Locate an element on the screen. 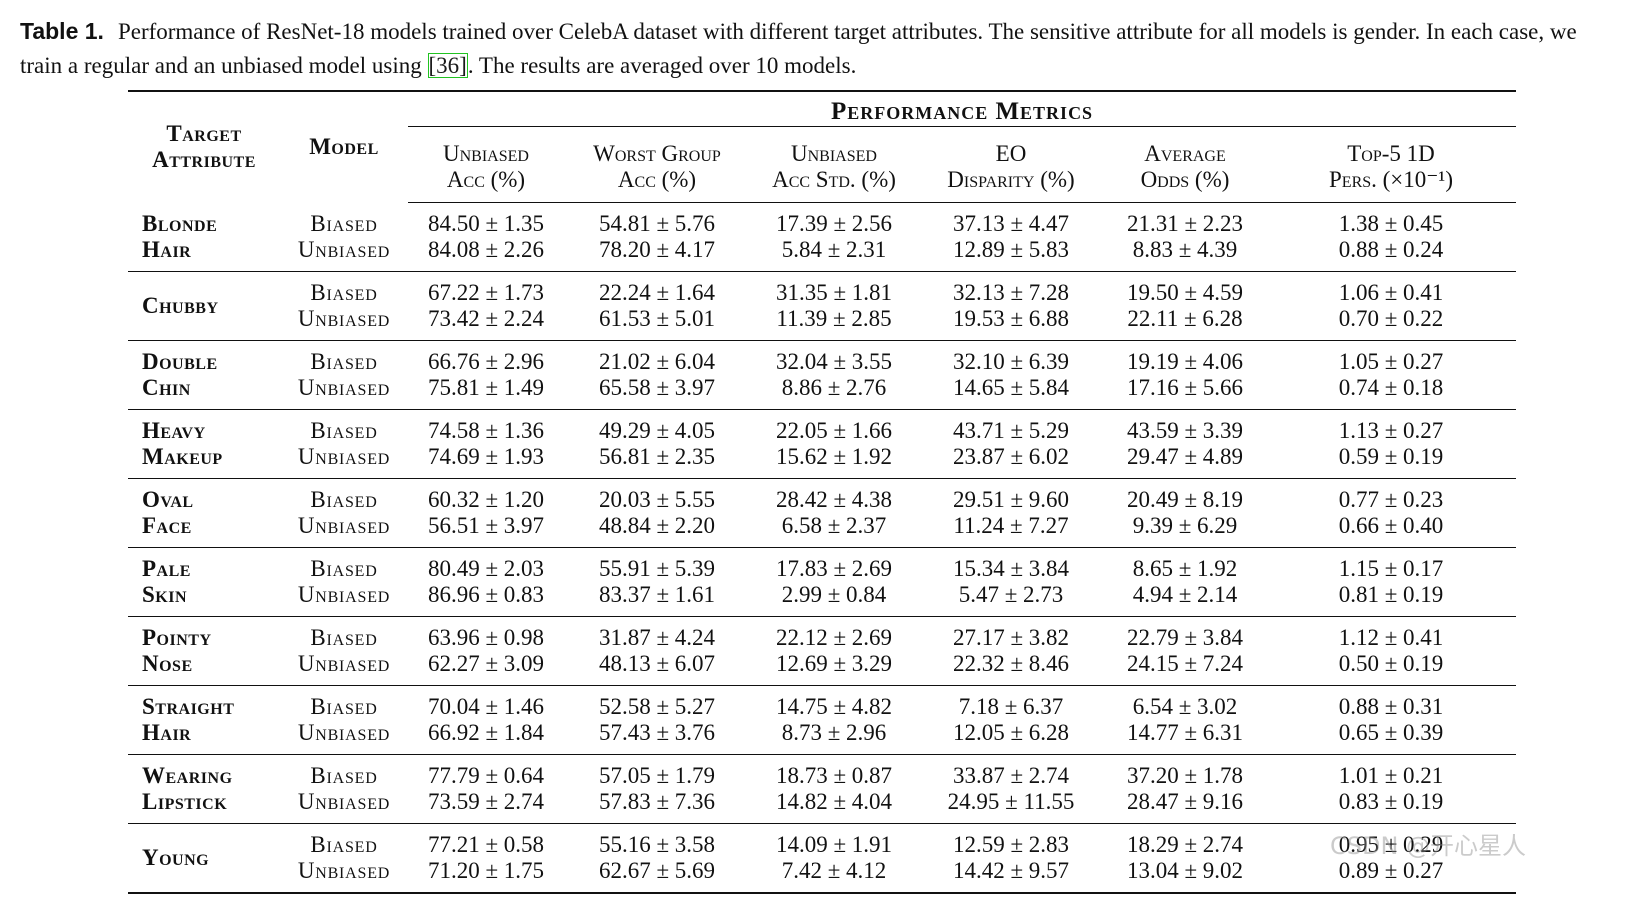 Image resolution: width=1636 pixels, height=907 pixels. unbiased-value: 0.59 ± 0.19 is located at coordinates (1391, 456).